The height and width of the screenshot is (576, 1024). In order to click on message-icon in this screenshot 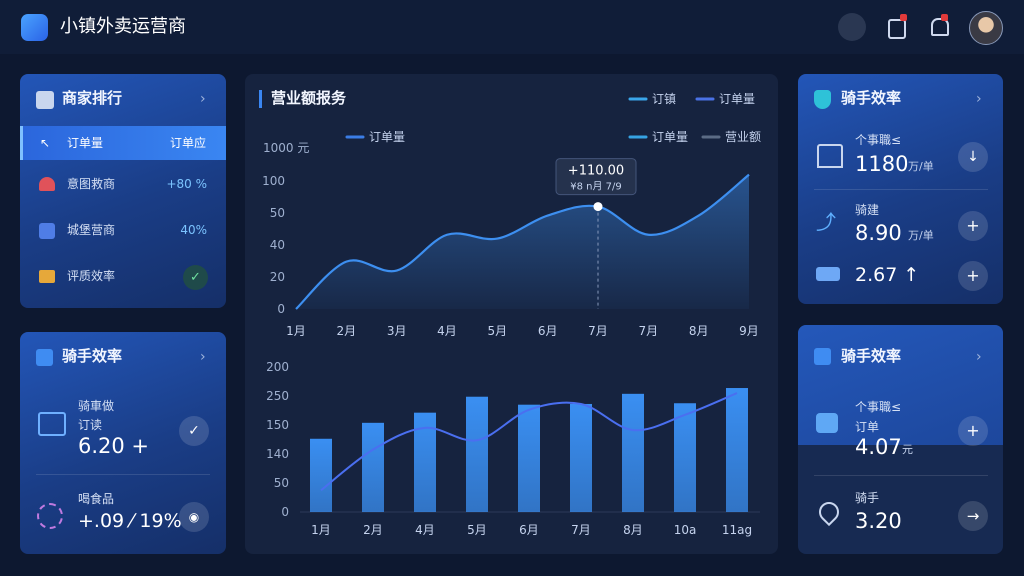, I will do `click(897, 29)`.